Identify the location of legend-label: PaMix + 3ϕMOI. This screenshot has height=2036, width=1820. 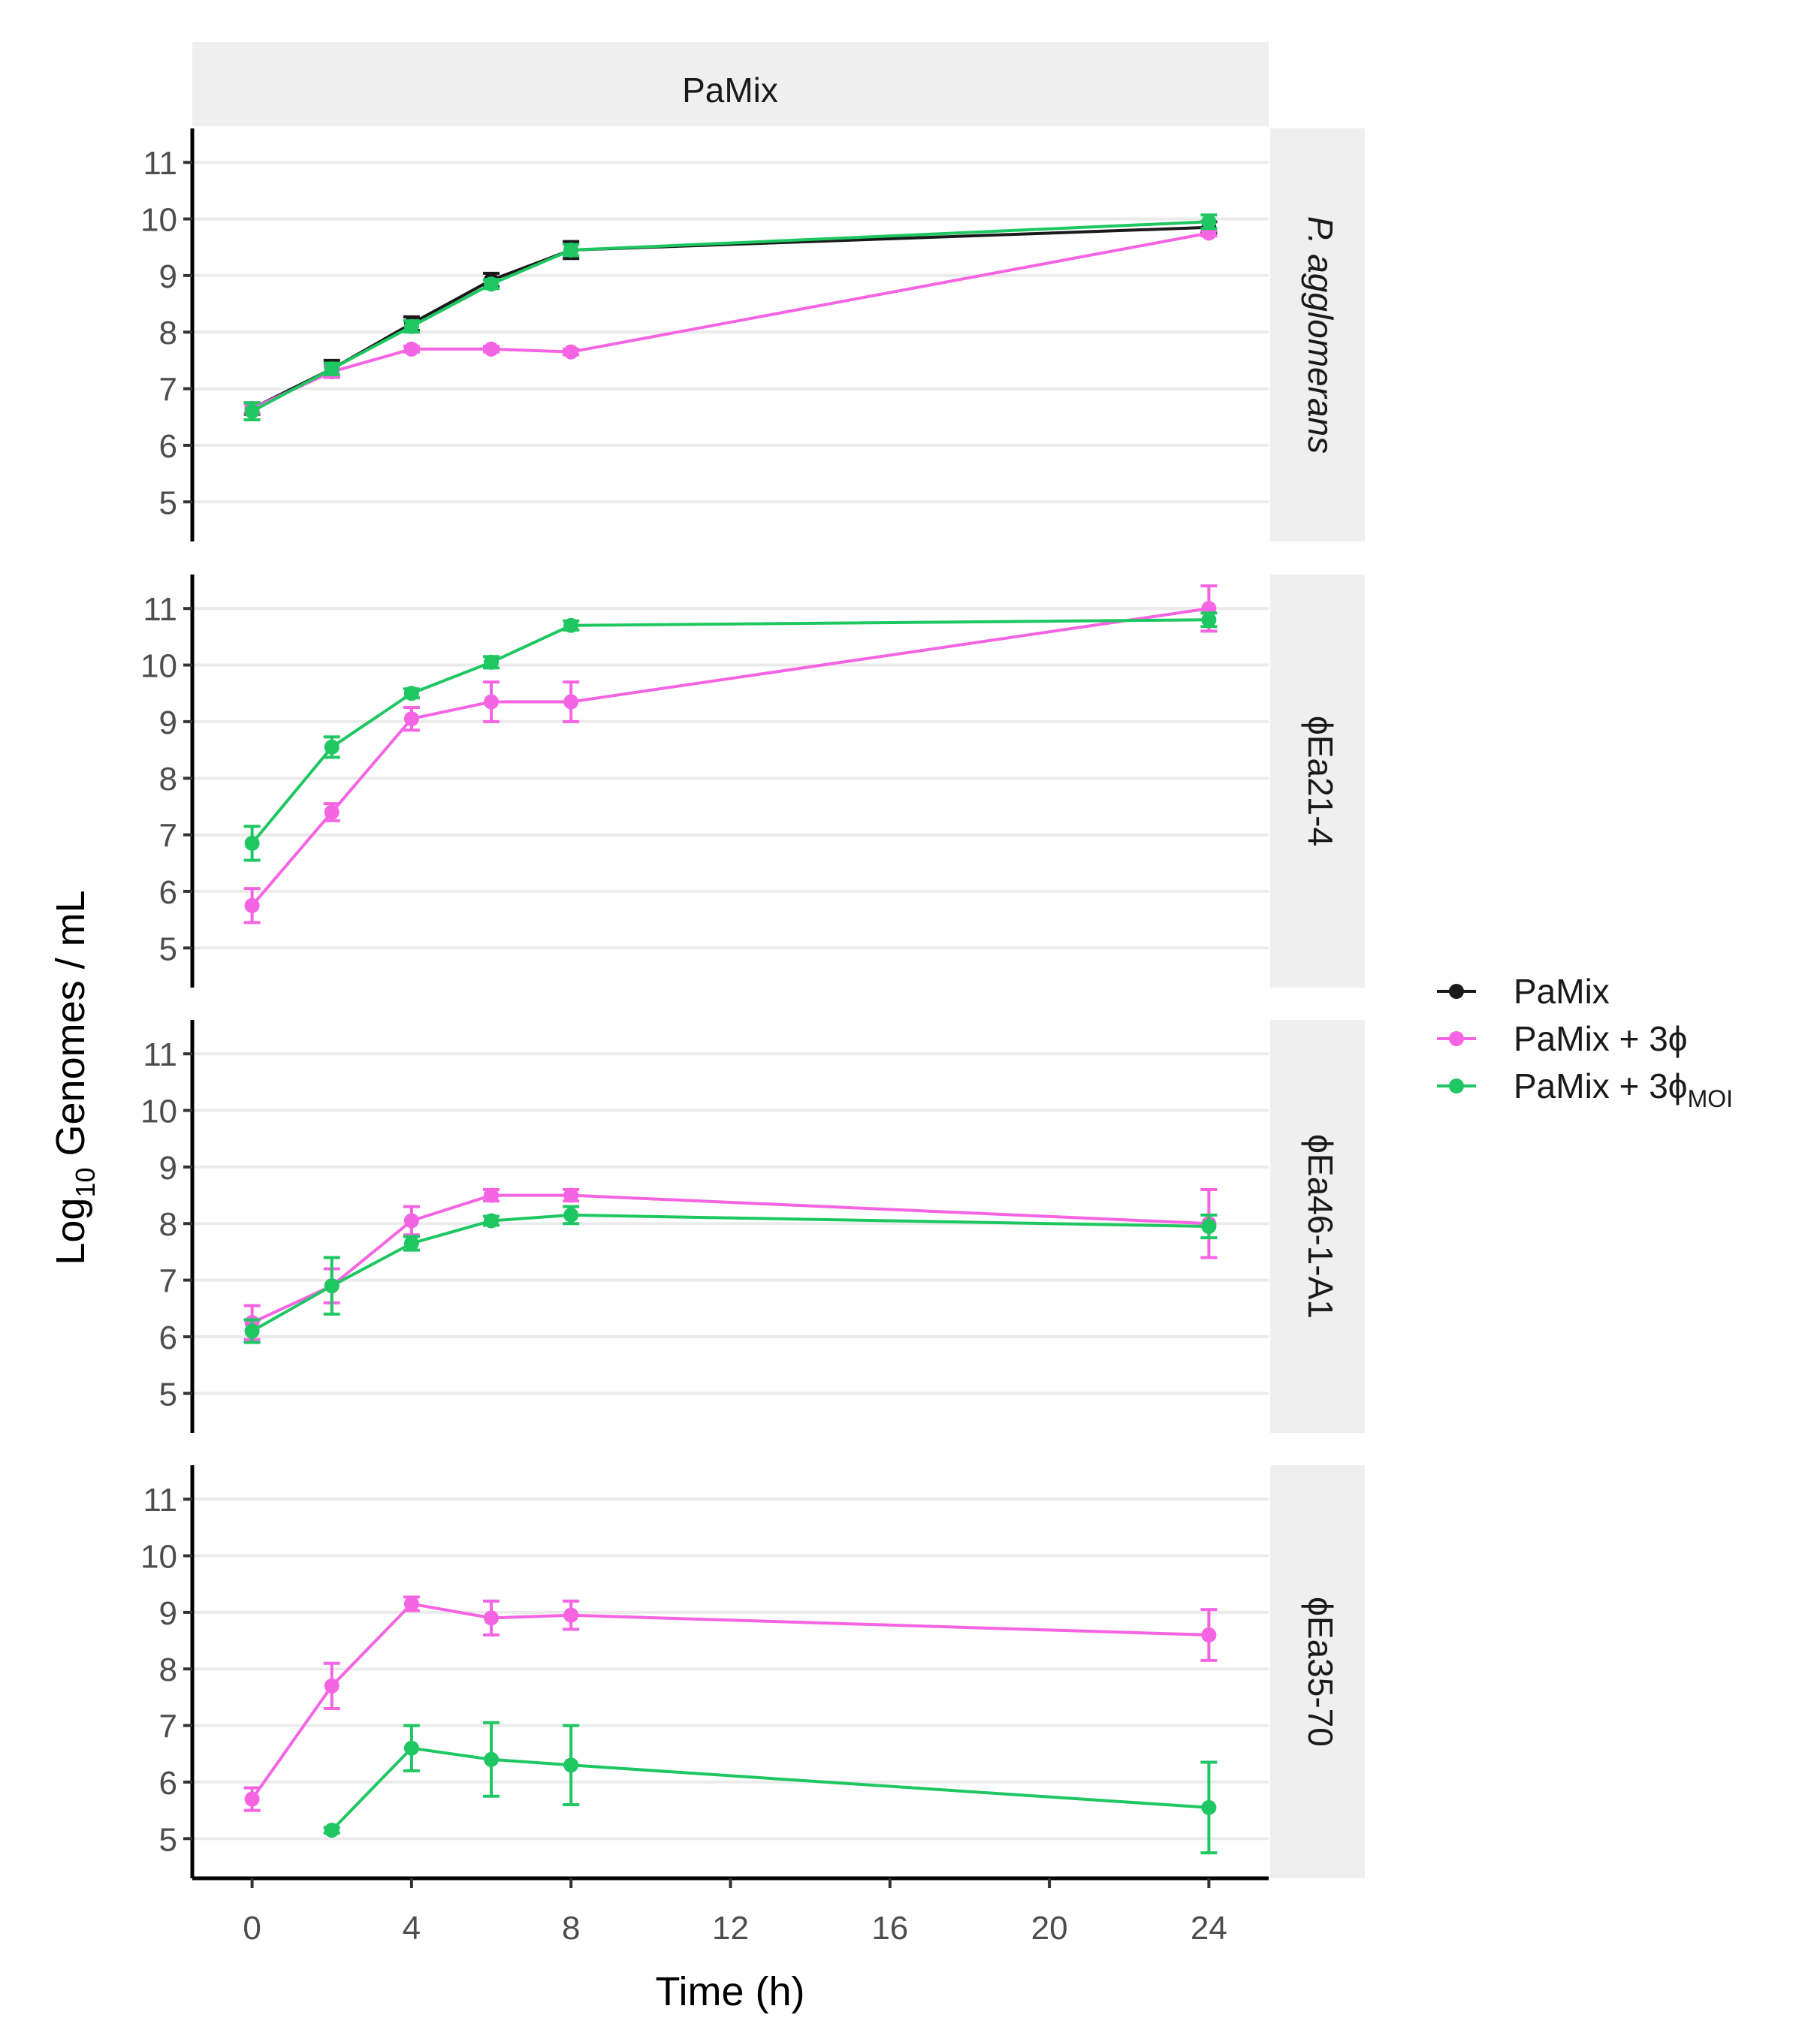
(1623, 1089).